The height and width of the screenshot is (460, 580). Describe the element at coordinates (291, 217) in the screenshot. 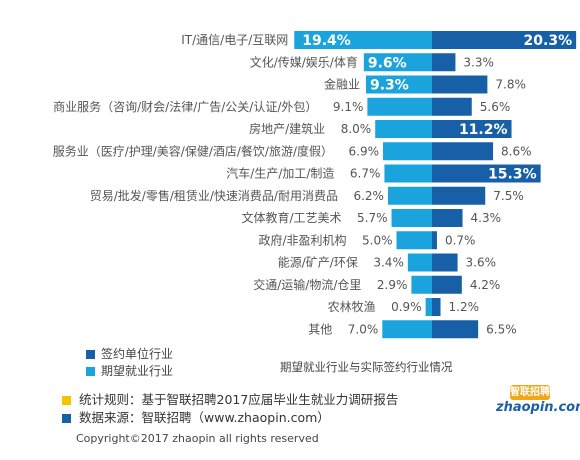

I see `category-label: 文体教育/工艺美术` at that location.